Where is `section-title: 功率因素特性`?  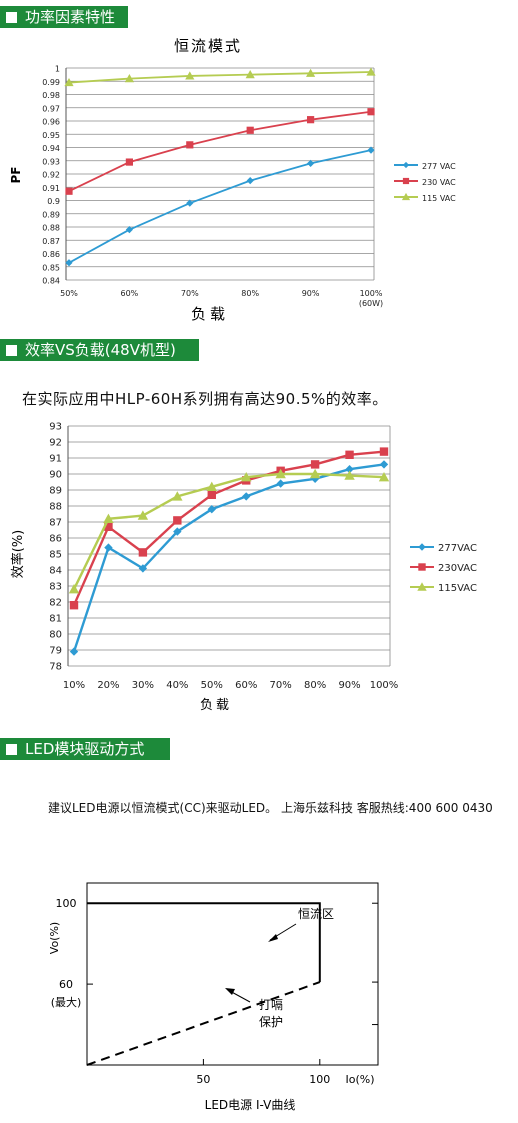 section-title: 功率因素特性 is located at coordinates (70, 17).